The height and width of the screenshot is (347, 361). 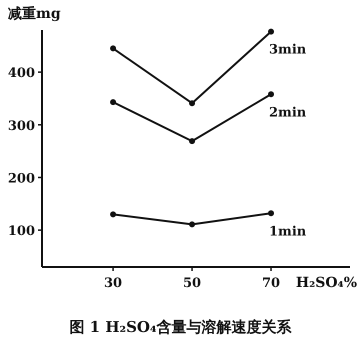 I want to click on text: 图 1 H₂SO₄含量与溶解速度关系, so click(x=181, y=327).